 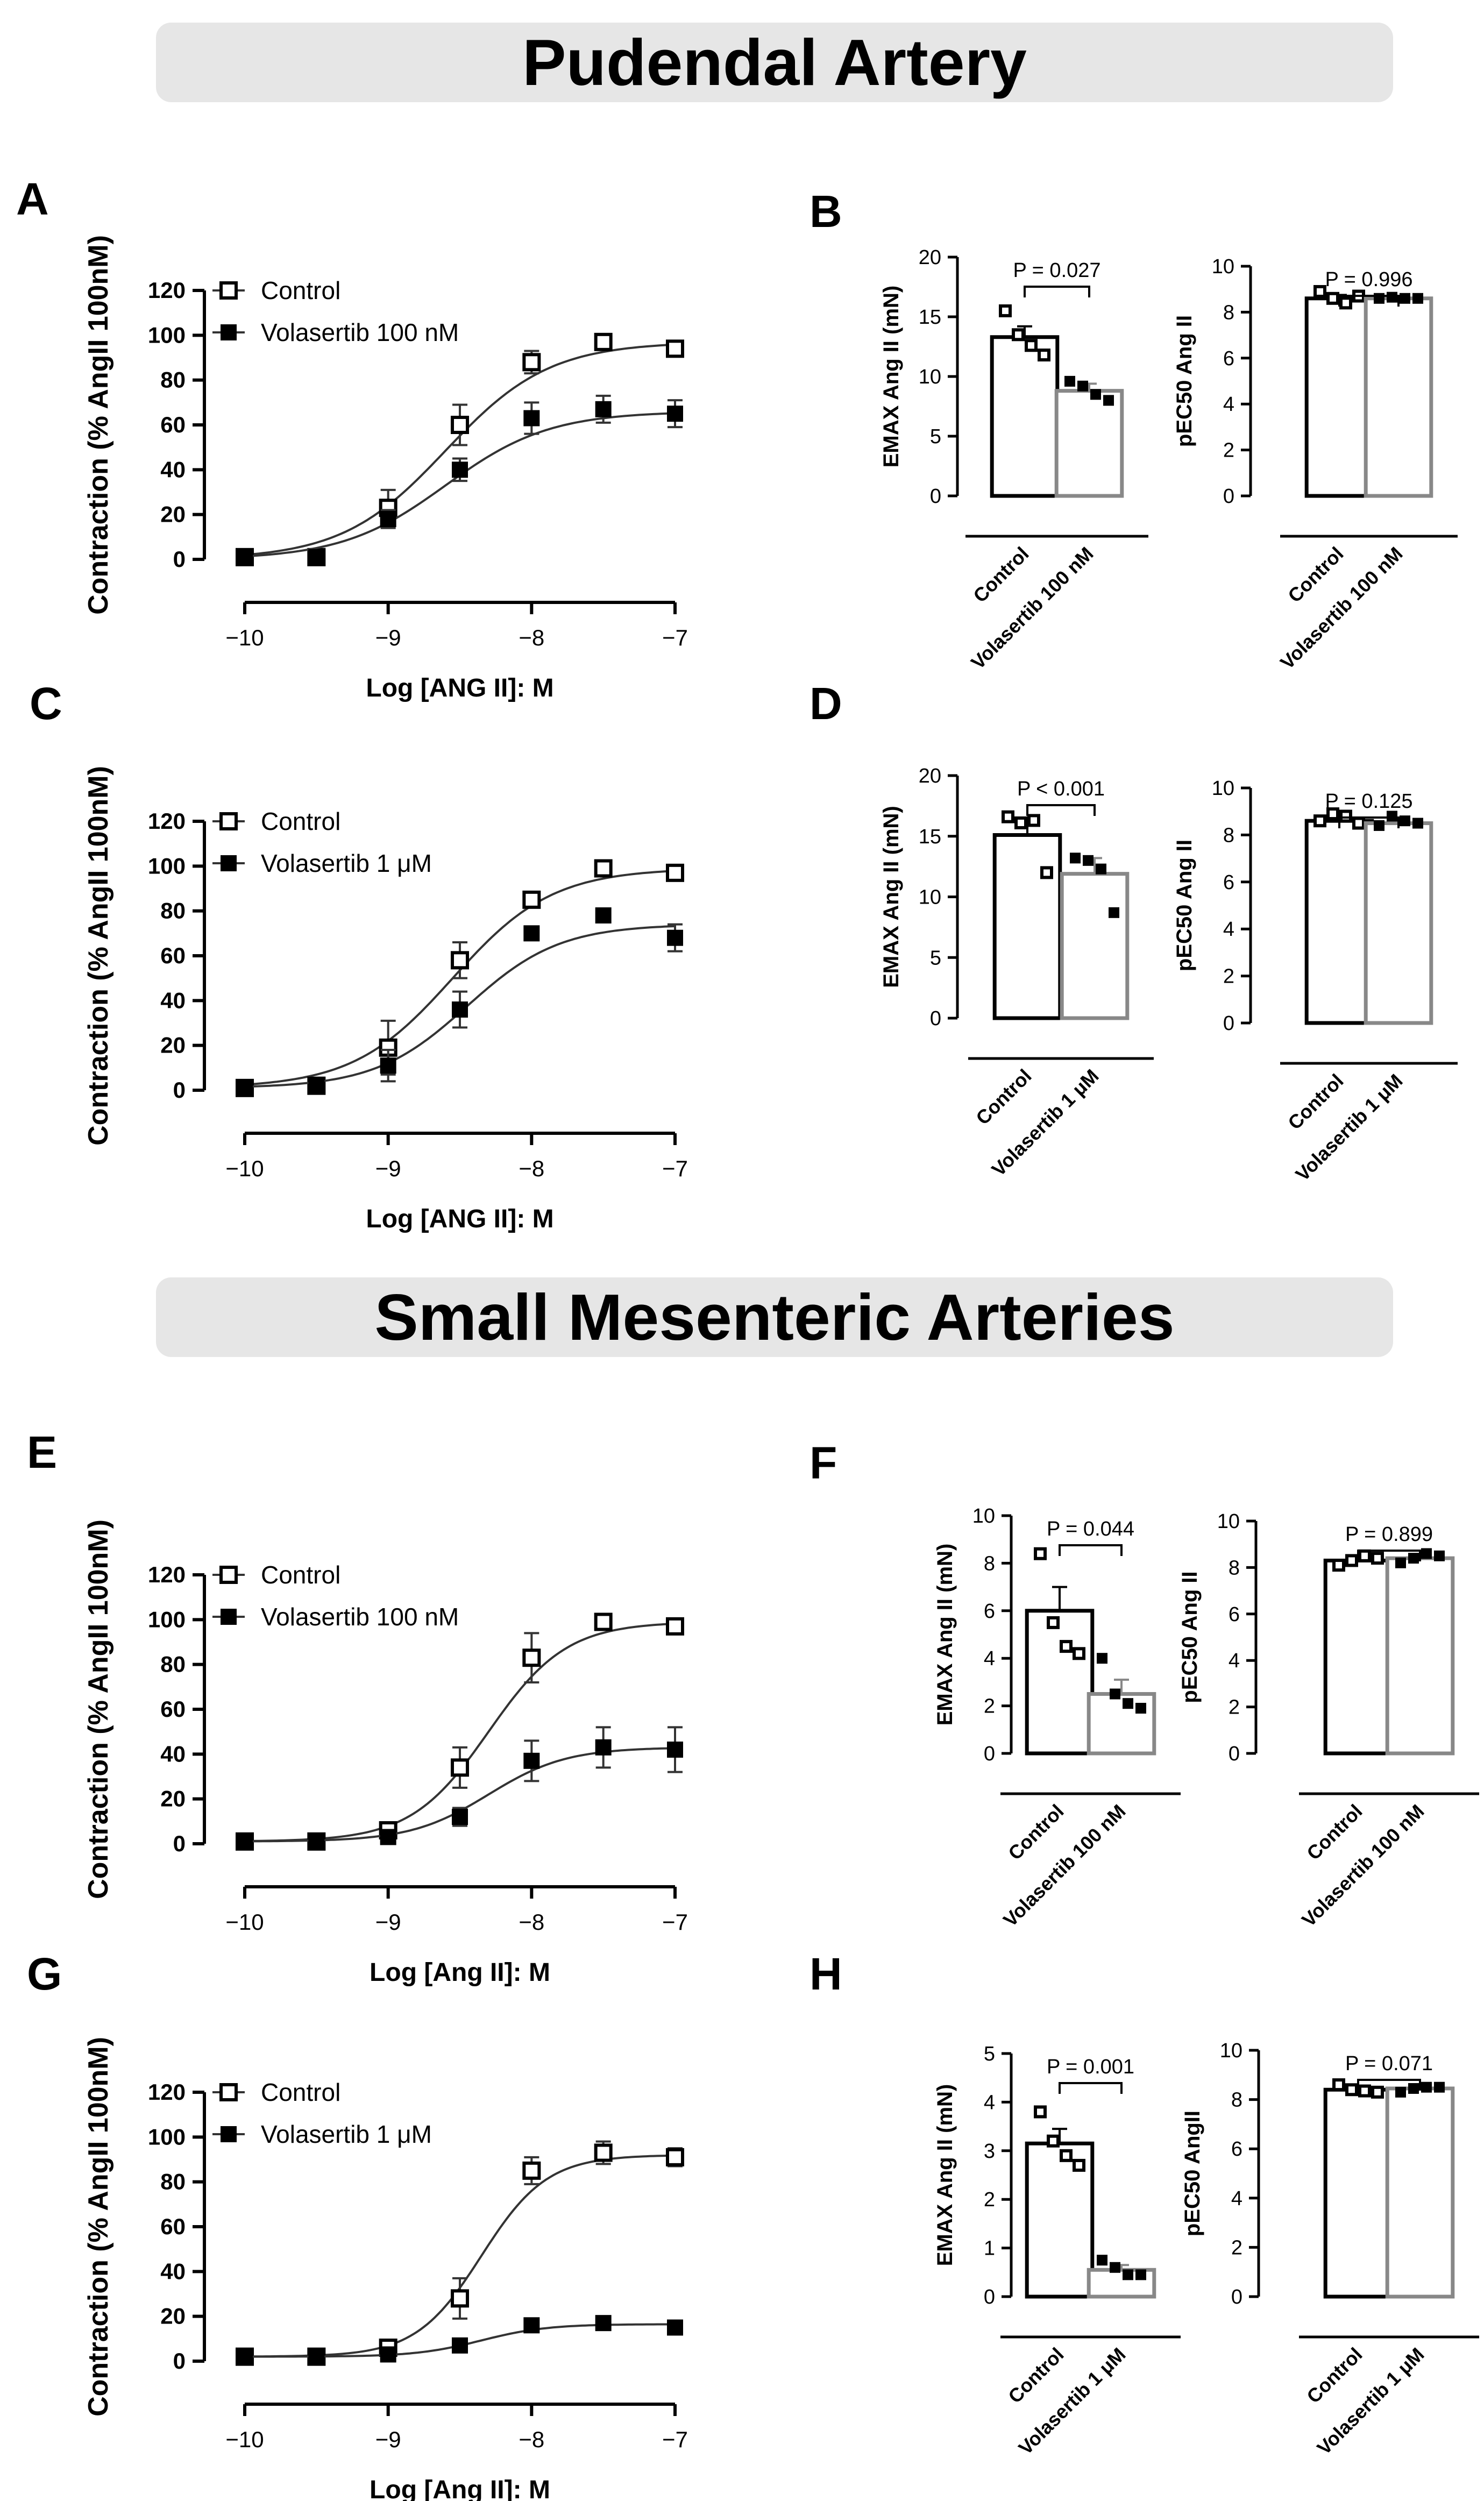 What do you see at coordinates (98, 1709) in the screenshot?
I see `y-axis-label: Contraction (% AngII 100nM)` at bounding box center [98, 1709].